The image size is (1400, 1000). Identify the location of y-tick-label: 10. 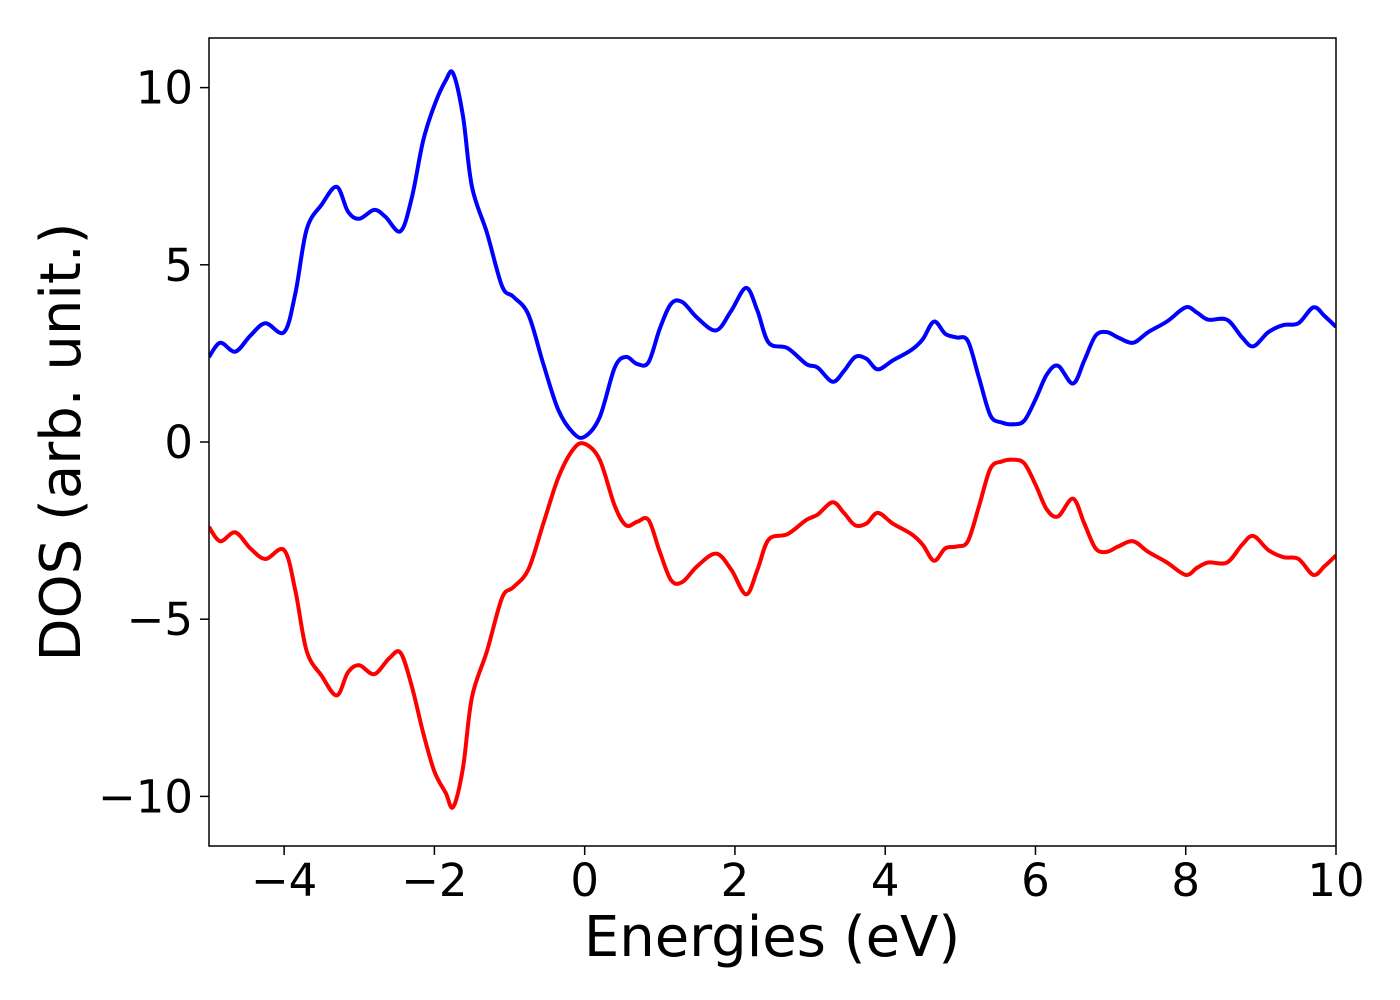
(164, 88).